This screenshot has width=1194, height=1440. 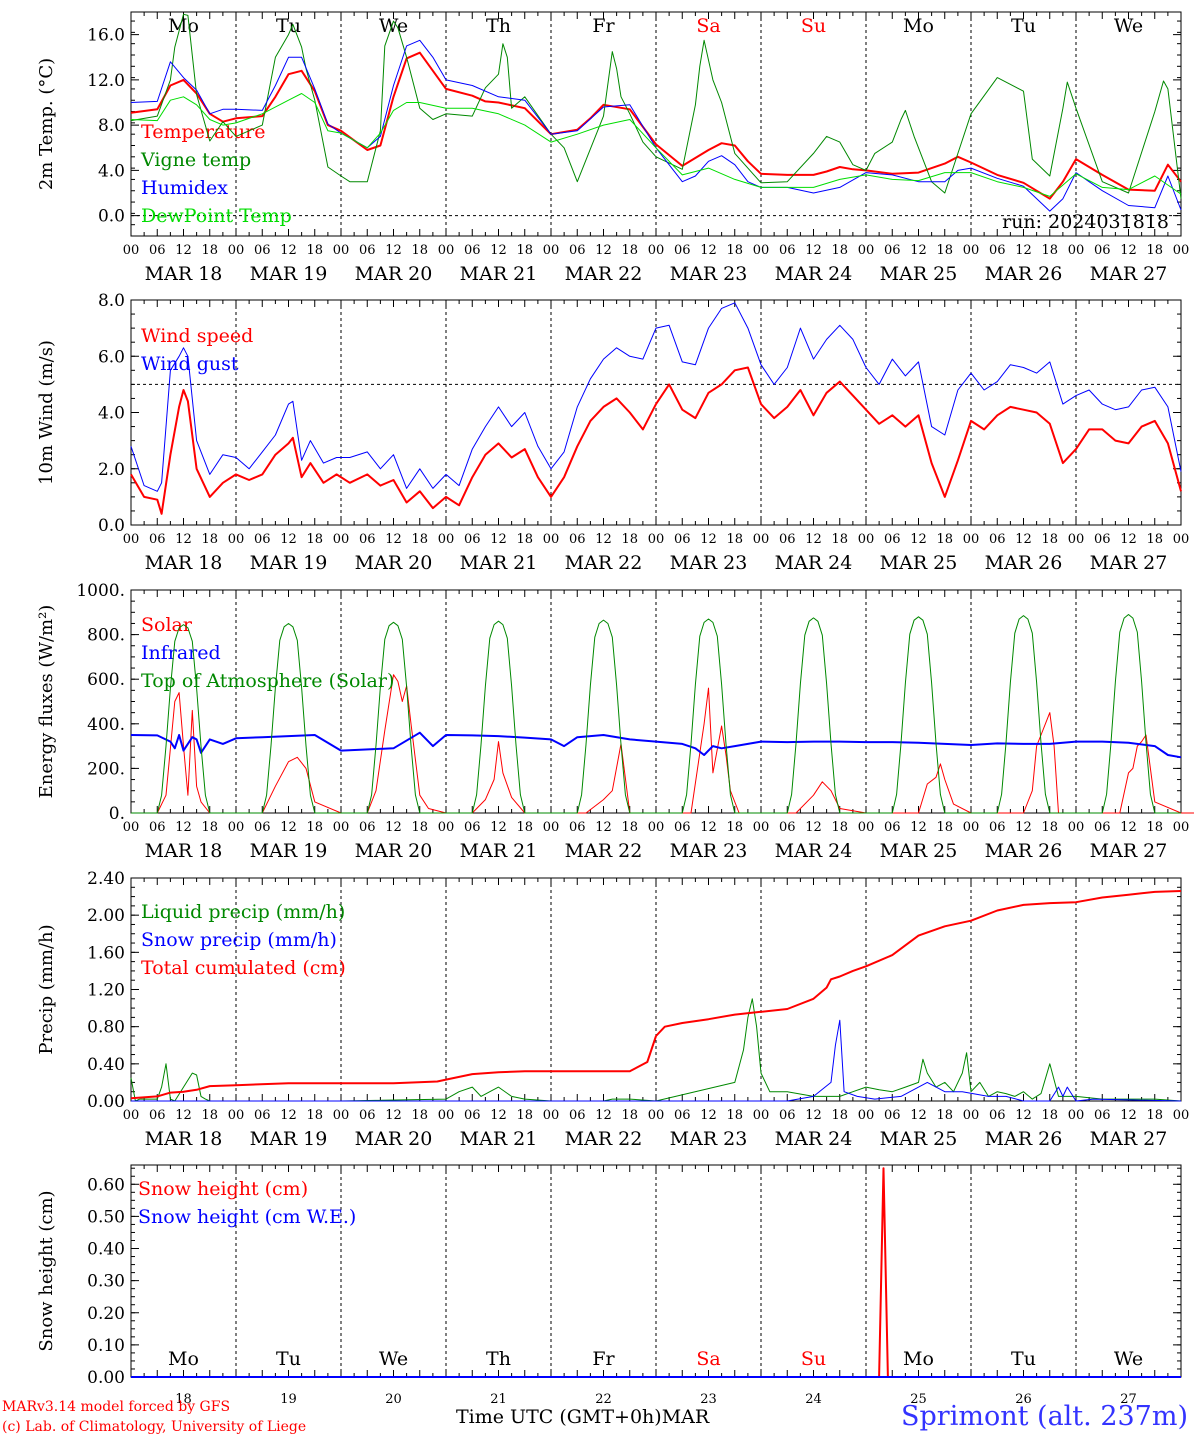 What do you see at coordinates (116, 1407) in the screenshot?
I see `model-credit: MARv3.14 model forced by GFS` at bounding box center [116, 1407].